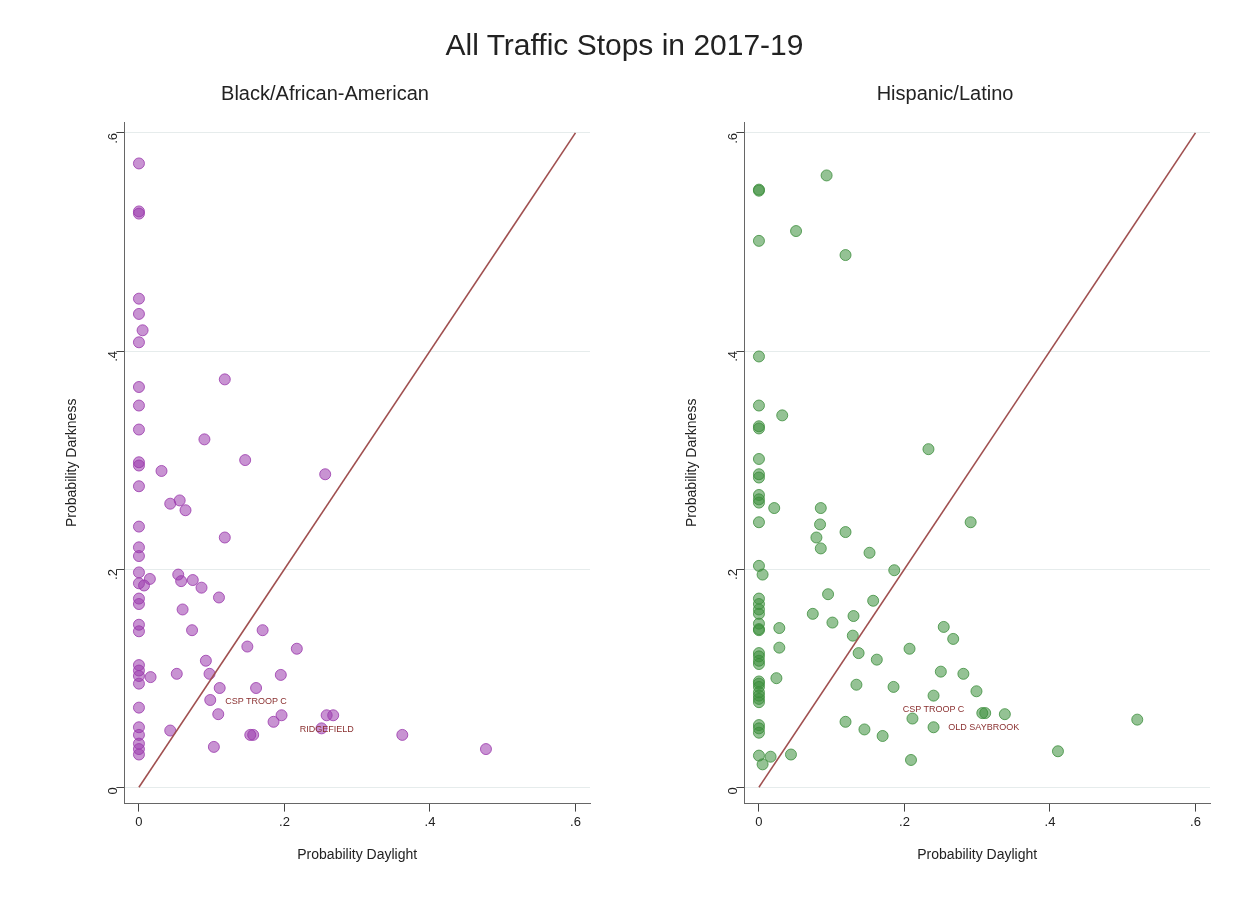  Describe the element at coordinates (945, 92) in the screenshot. I see `chart-title: Hispanic/Latino` at that location.